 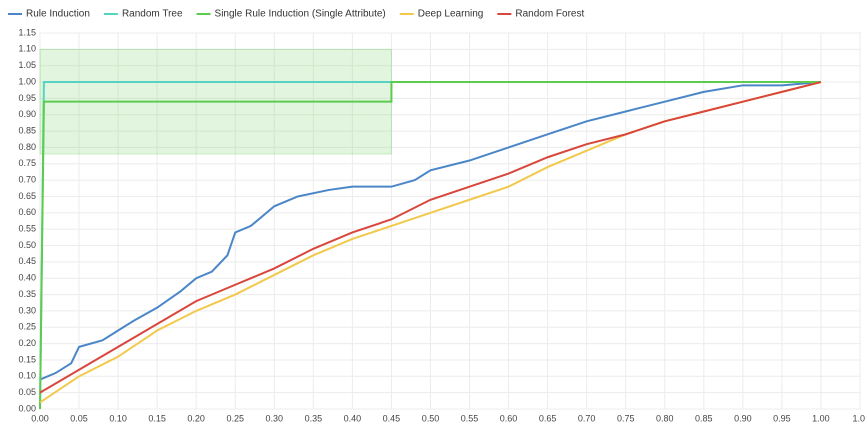 What do you see at coordinates (275, 418) in the screenshot?
I see `x-tick-label: 0.30` at bounding box center [275, 418].